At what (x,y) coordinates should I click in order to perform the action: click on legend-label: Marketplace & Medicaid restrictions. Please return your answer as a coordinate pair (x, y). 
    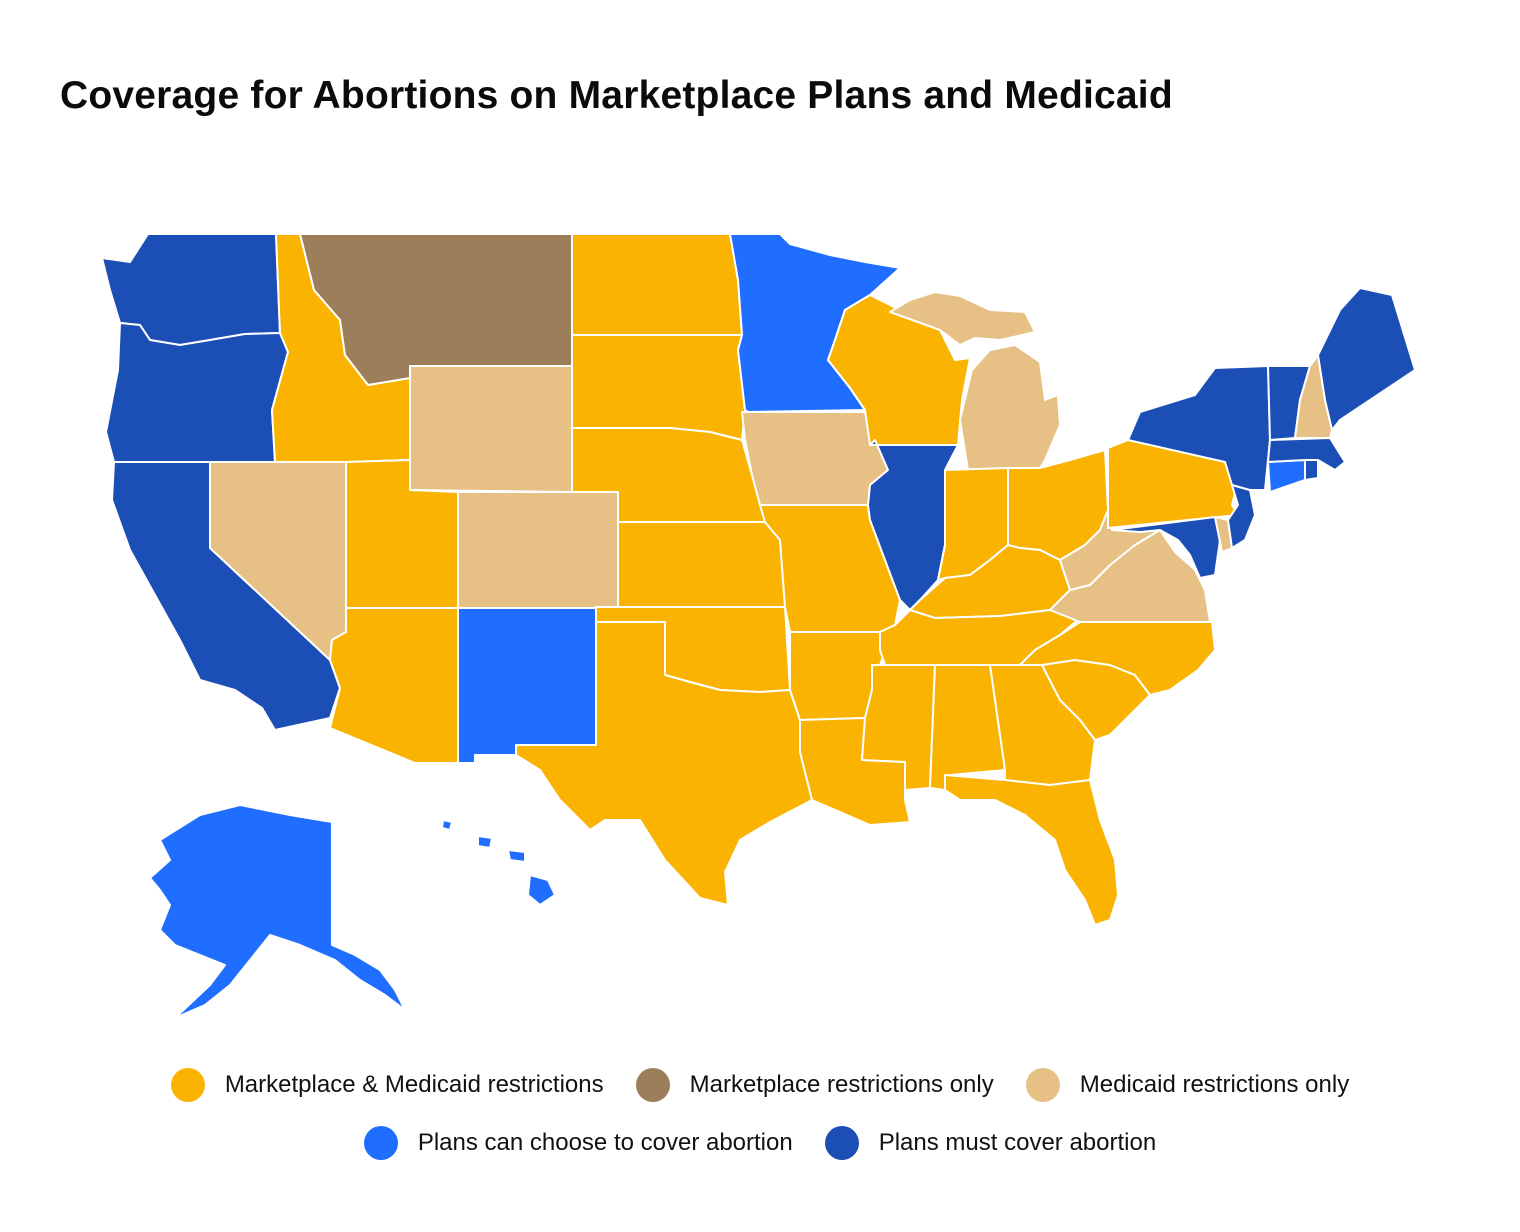
    Looking at the image, I should click on (414, 1084).